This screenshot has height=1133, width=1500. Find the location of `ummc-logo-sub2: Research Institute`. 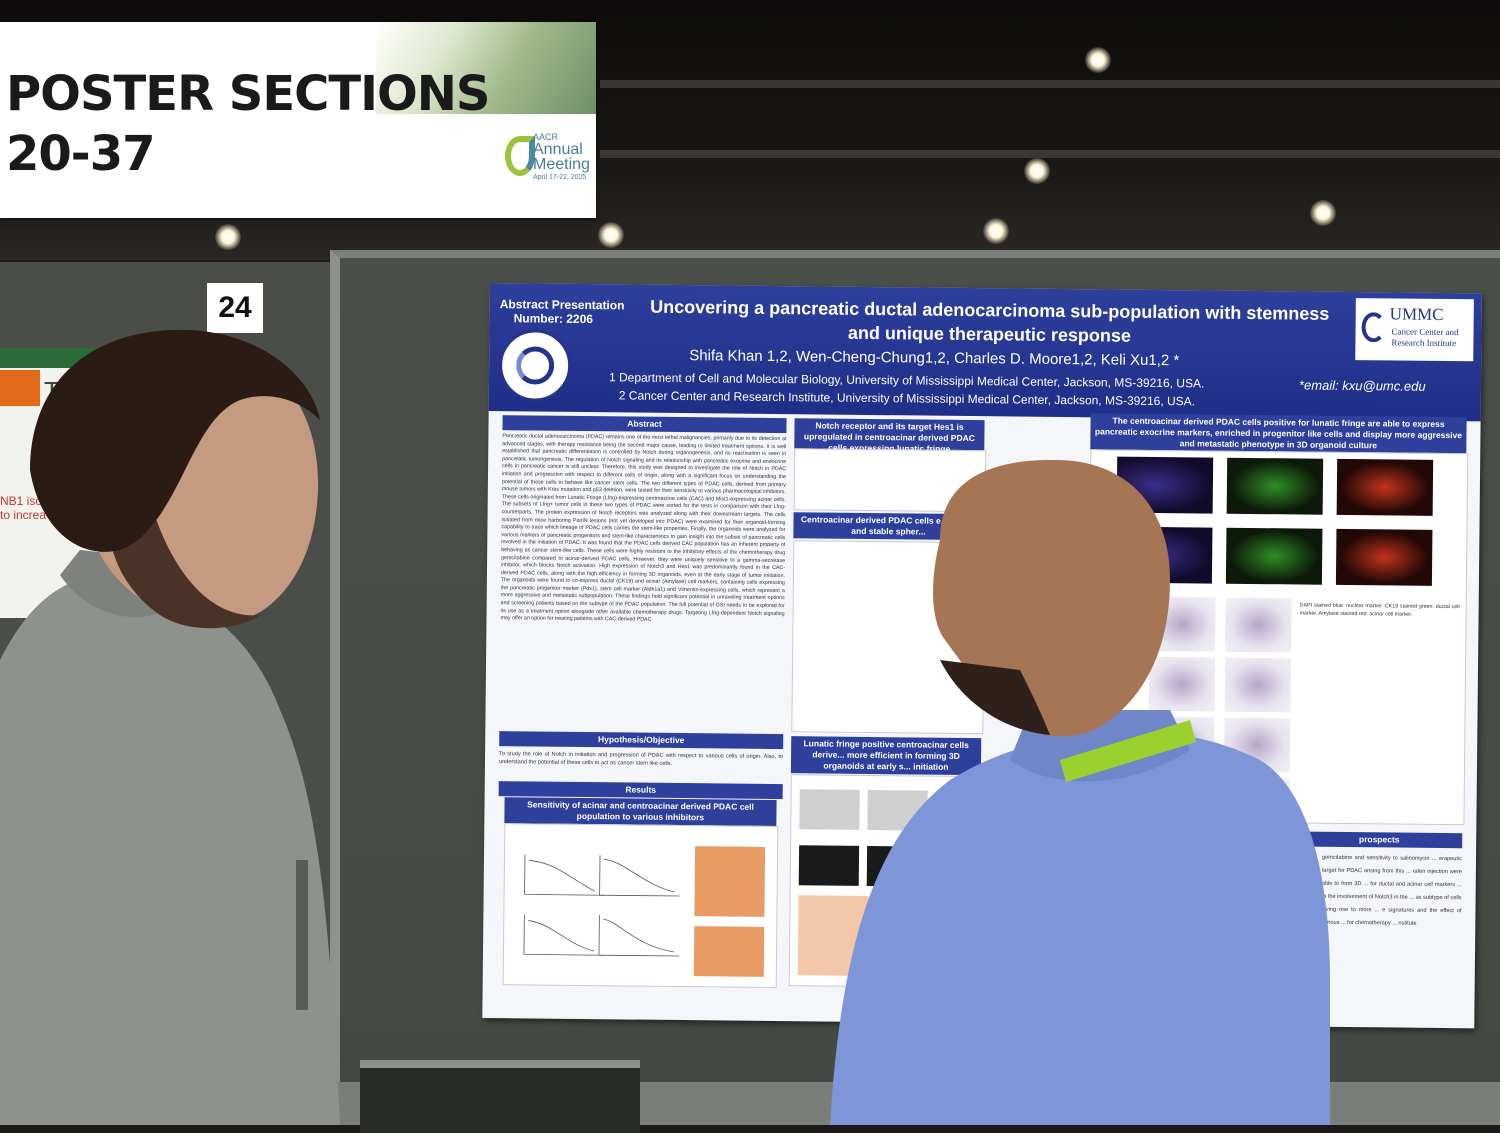

ummc-logo-sub2: Research Institute is located at coordinates (1424, 343).